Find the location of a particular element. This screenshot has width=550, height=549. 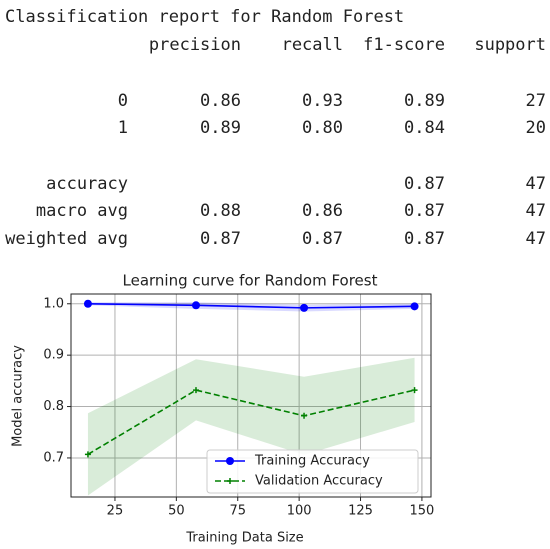

x-tick-label: 150 is located at coordinates (422, 511).